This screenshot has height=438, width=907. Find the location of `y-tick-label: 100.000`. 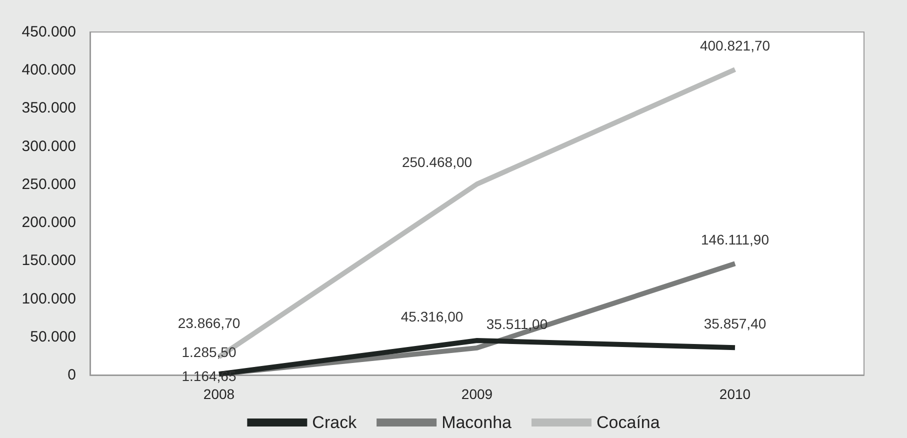

y-tick-label: 100.000 is located at coordinates (49, 299).